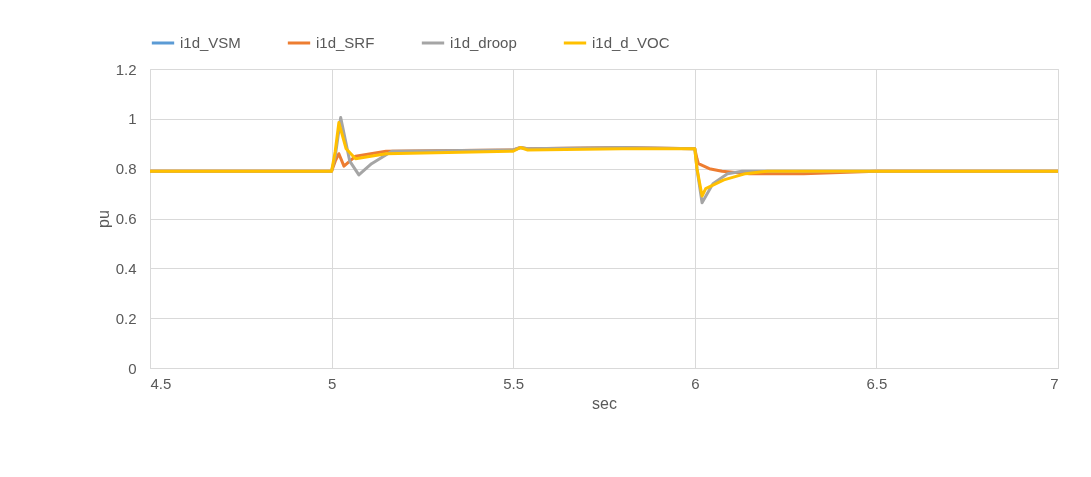  I want to click on y-tick-label: 1.2, so click(126, 69).